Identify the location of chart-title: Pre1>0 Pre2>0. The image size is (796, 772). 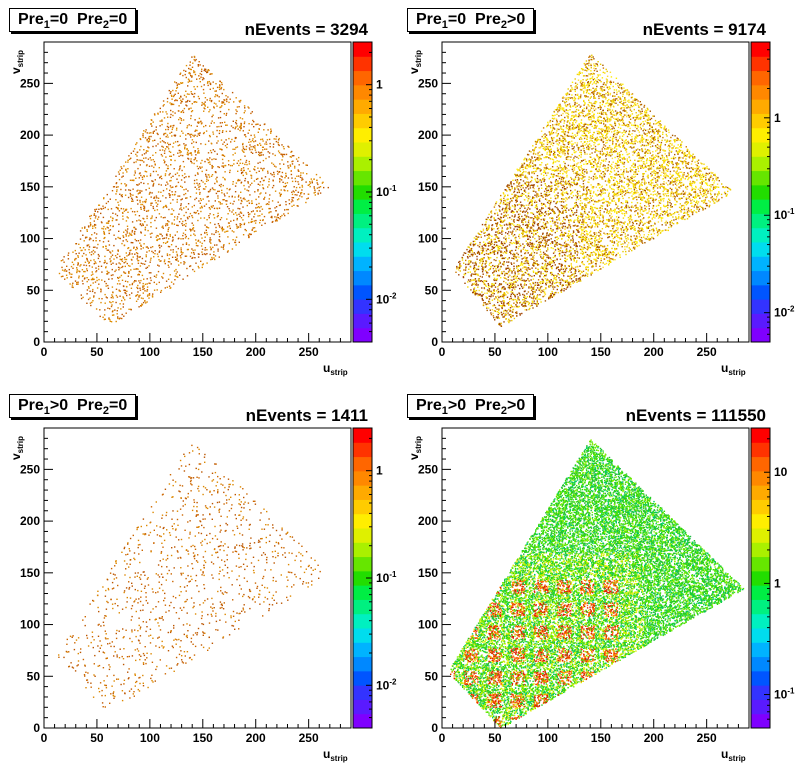
(471, 406).